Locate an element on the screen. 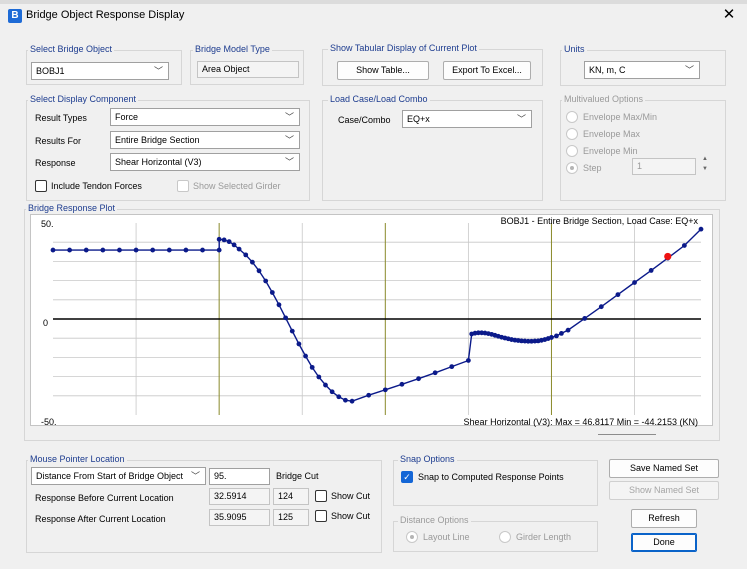  show-cut-before-checkbox is located at coordinates (321, 496).